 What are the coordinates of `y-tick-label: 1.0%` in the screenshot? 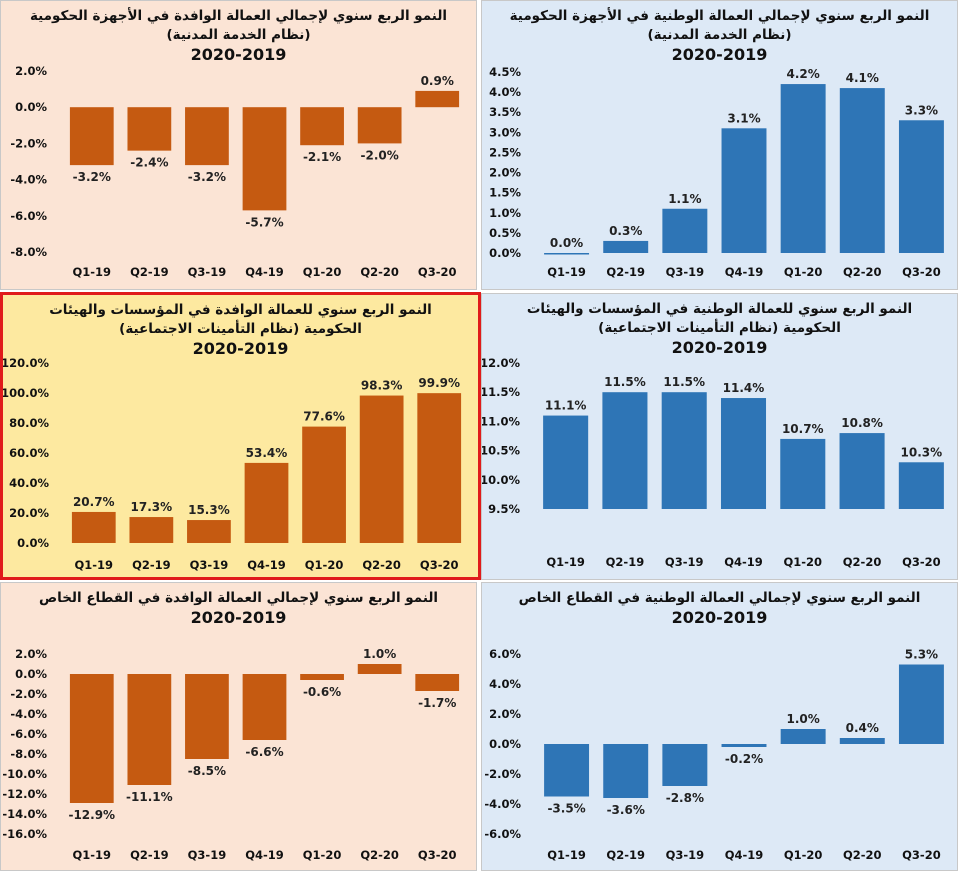 It's located at (505, 213).